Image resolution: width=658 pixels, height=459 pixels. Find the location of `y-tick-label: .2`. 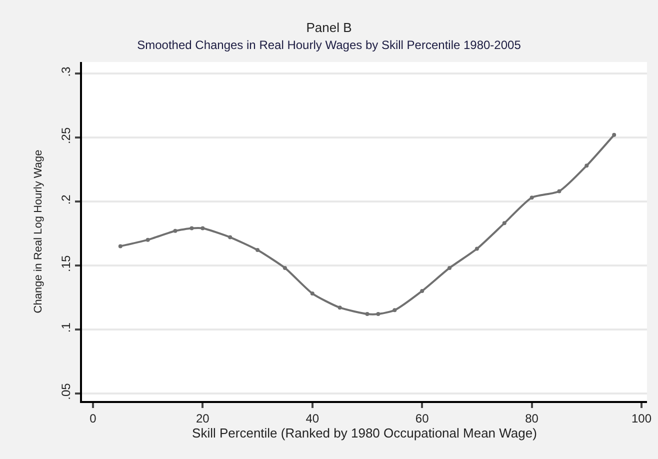

y-tick-label: .2 is located at coordinates (66, 199).